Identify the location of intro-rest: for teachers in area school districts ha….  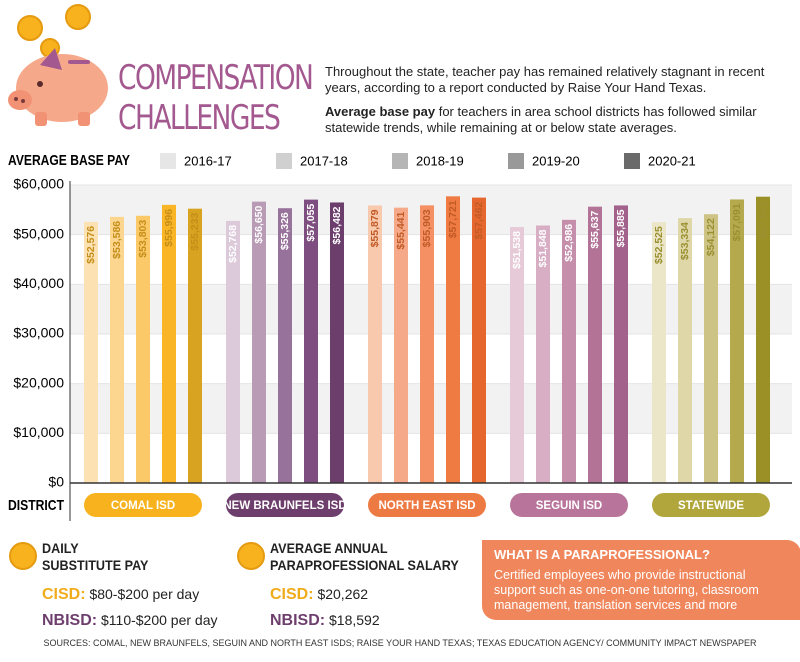
(541, 119).